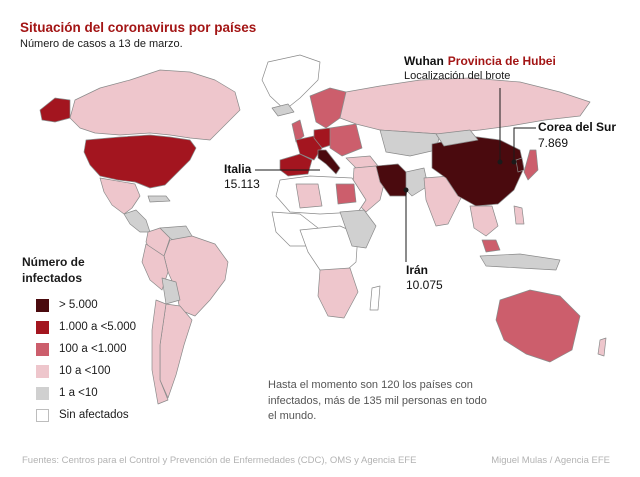 Image resolution: width=640 pixels, height=477 pixels. What do you see at coordinates (53, 270) in the screenshot?
I see `legend-title: Número de infectados` at bounding box center [53, 270].